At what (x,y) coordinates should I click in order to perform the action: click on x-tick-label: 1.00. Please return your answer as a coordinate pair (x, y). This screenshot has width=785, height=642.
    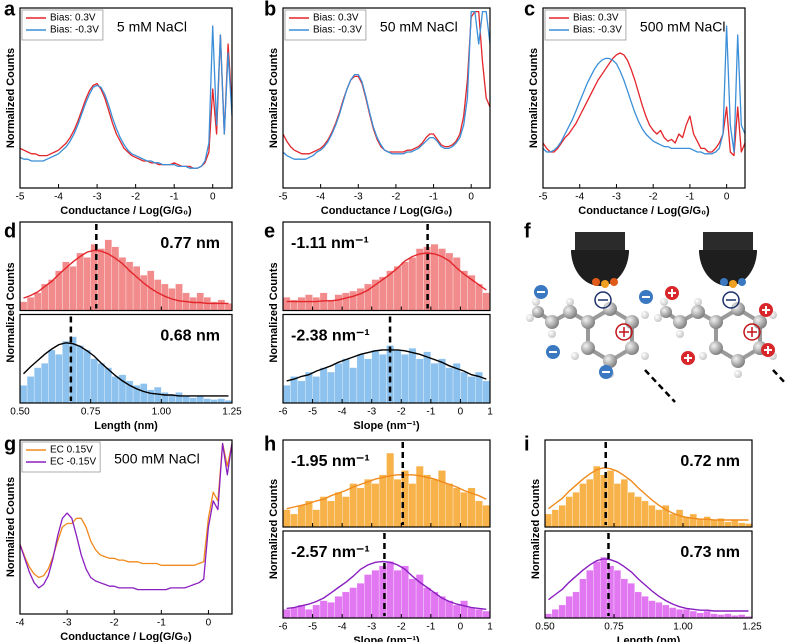
    Looking at the image, I should click on (683, 627).